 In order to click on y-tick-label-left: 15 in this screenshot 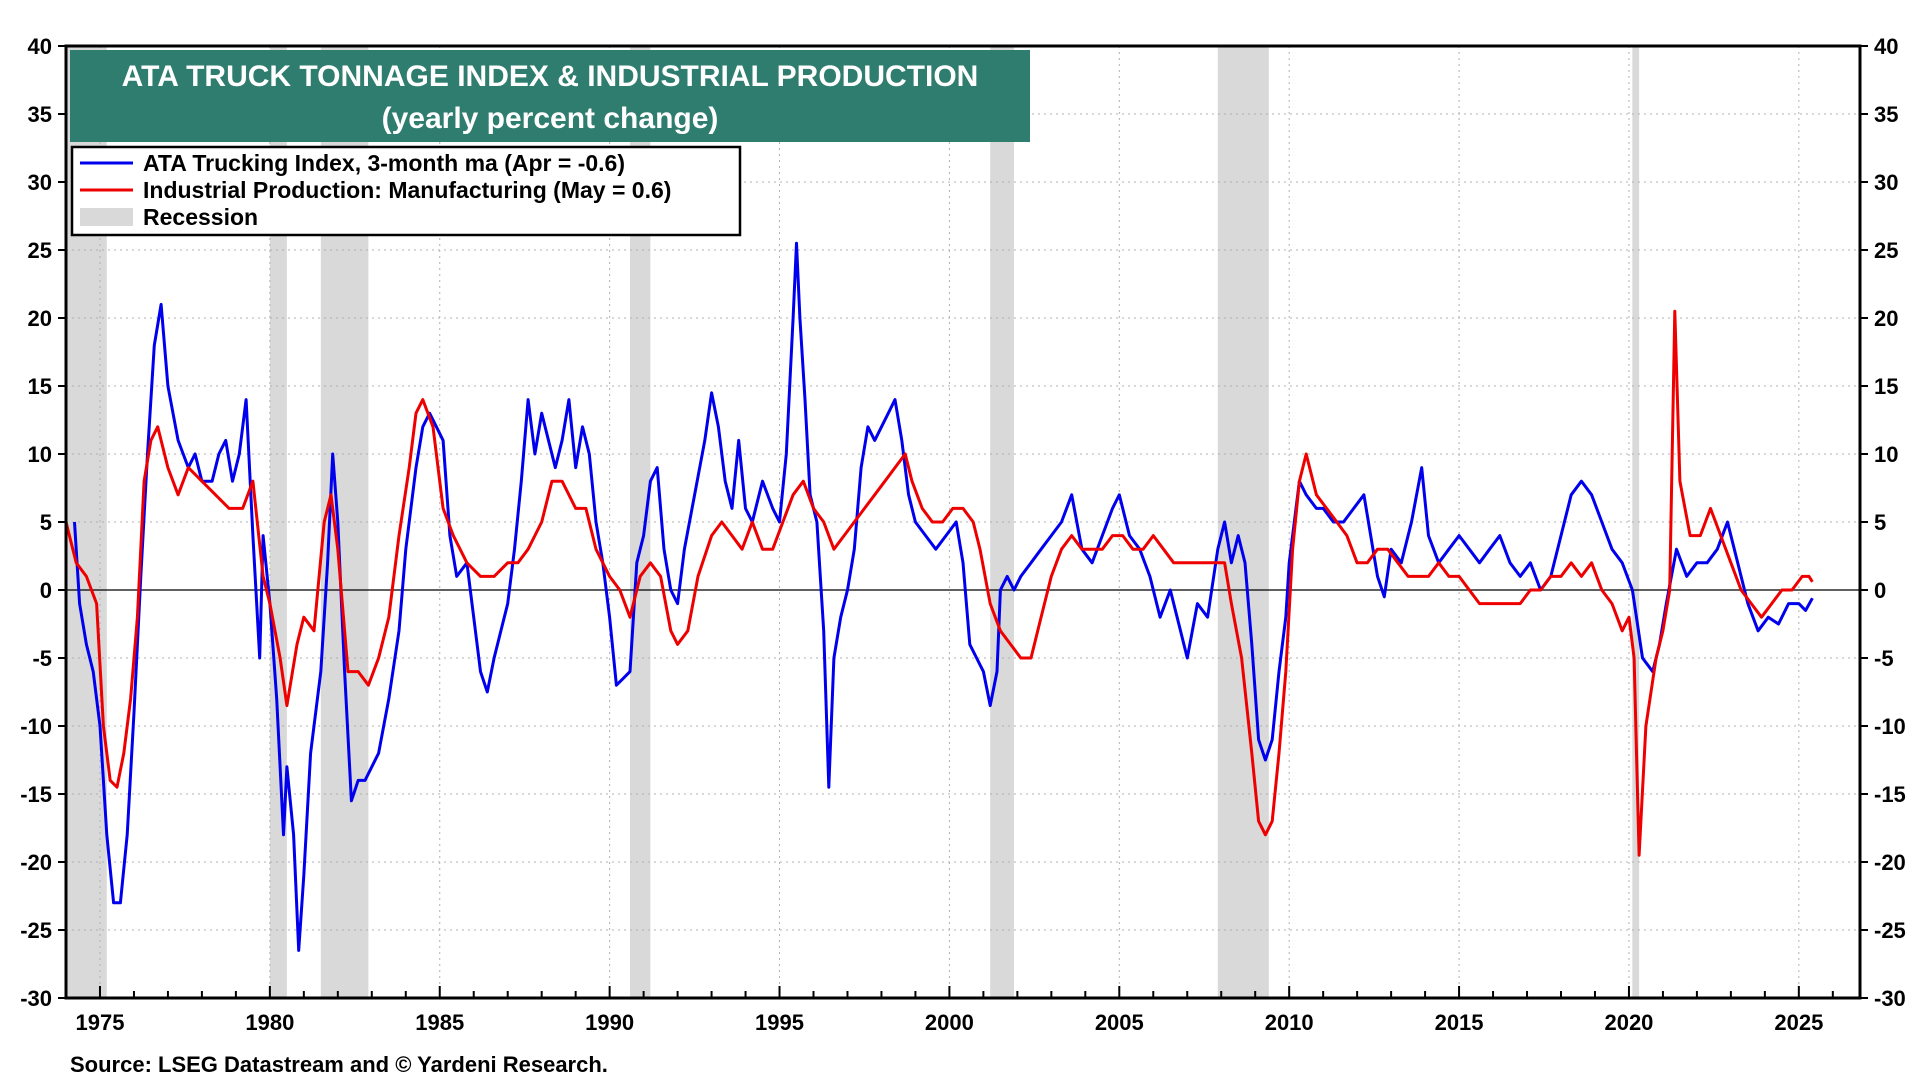, I will do `click(40, 386)`.